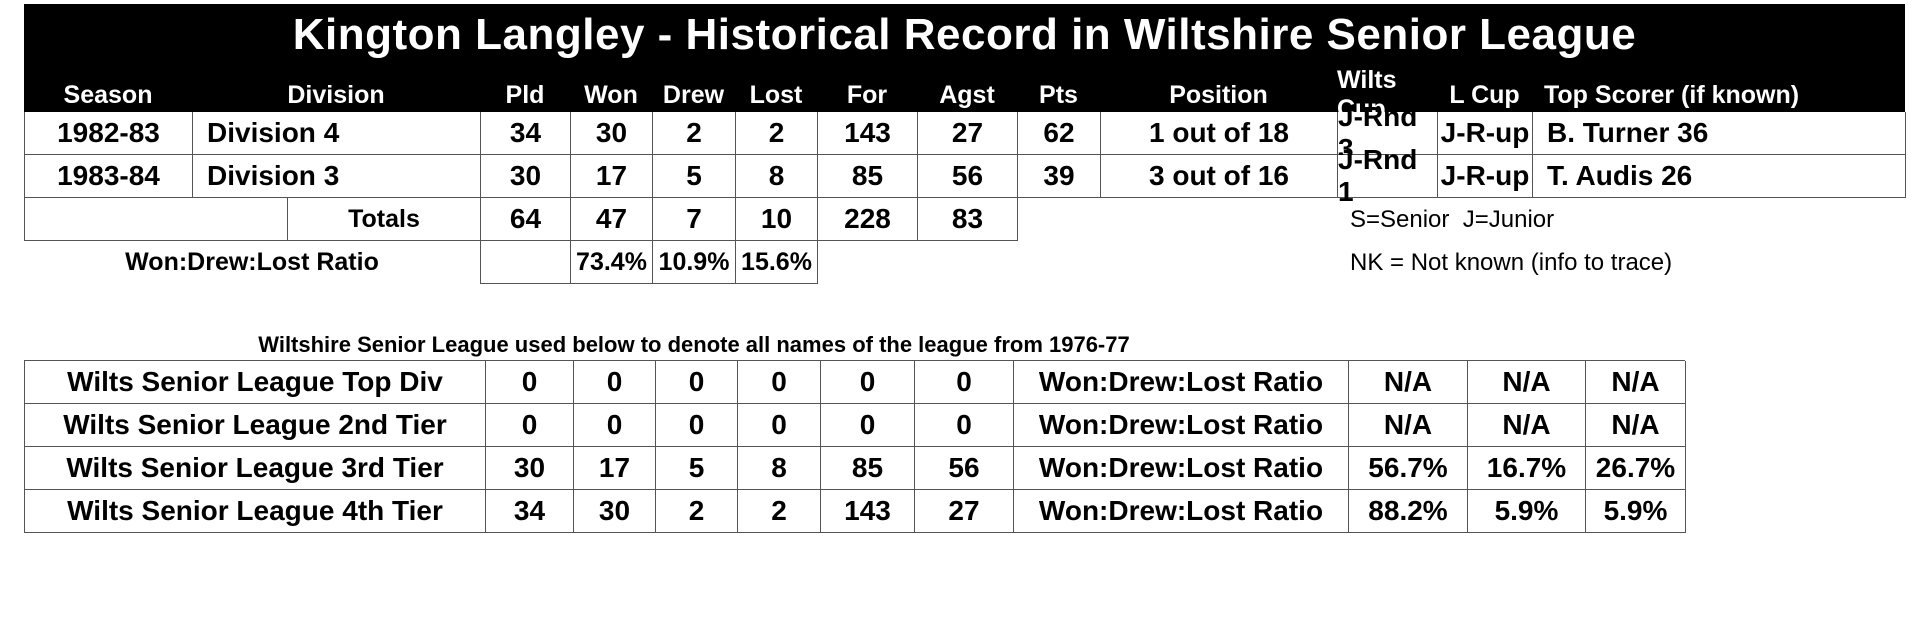 This screenshot has width=1920, height=636. What do you see at coordinates (1058, 94) in the screenshot?
I see `col-header-pts: Pts` at bounding box center [1058, 94].